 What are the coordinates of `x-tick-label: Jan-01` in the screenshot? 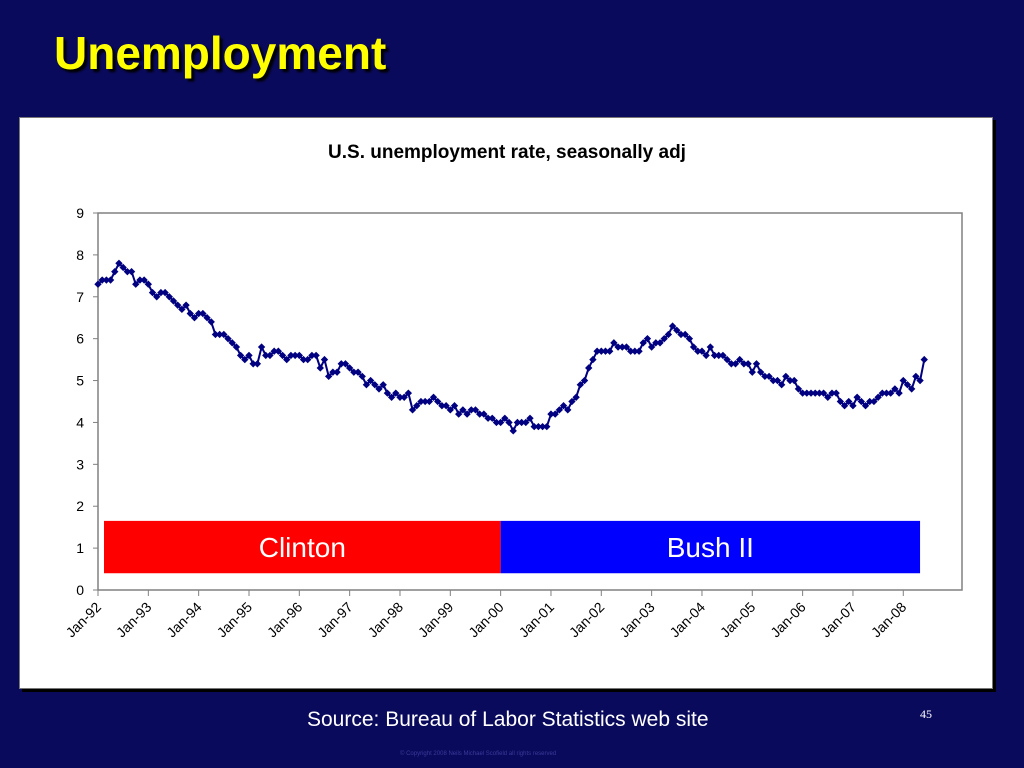 It's located at (537, 620).